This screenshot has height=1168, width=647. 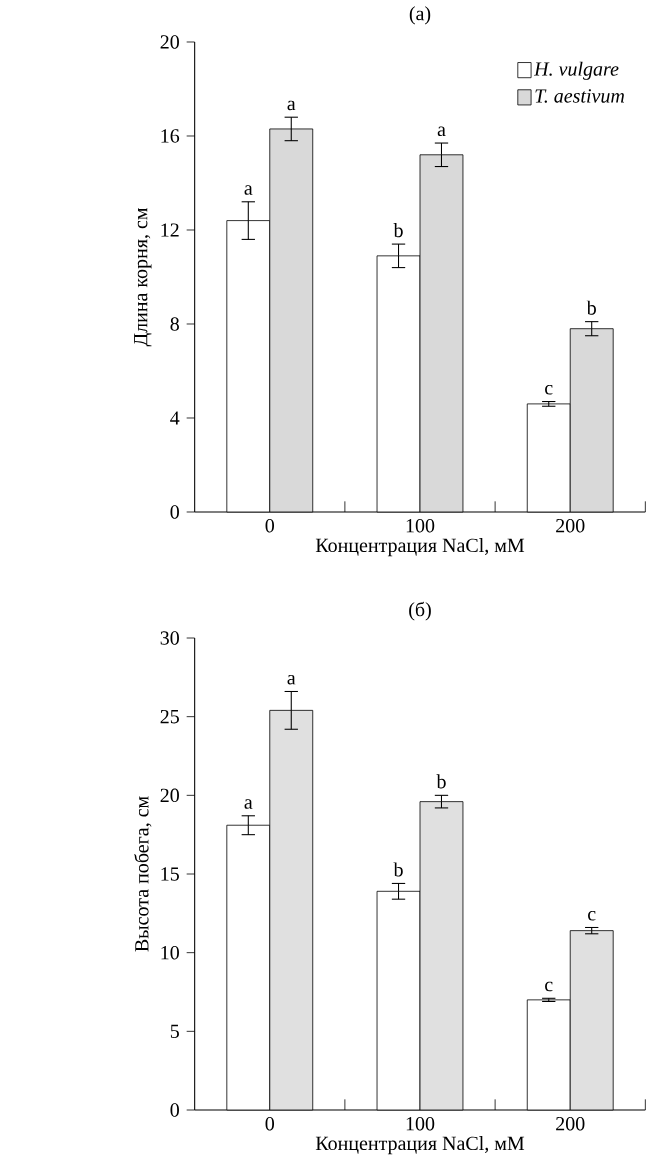 What do you see at coordinates (170, 952) in the screenshot?
I see `y-tick-label: 10` at bounding box center [170, 952].